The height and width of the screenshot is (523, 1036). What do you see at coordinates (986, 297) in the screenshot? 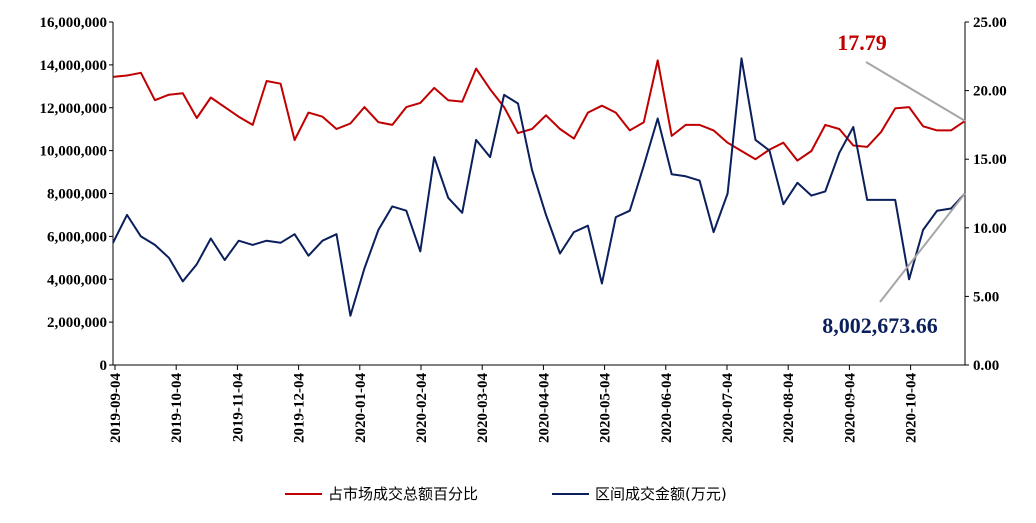
I see `y-right-tick-label: 5.00` at bounding box center [986, 297].